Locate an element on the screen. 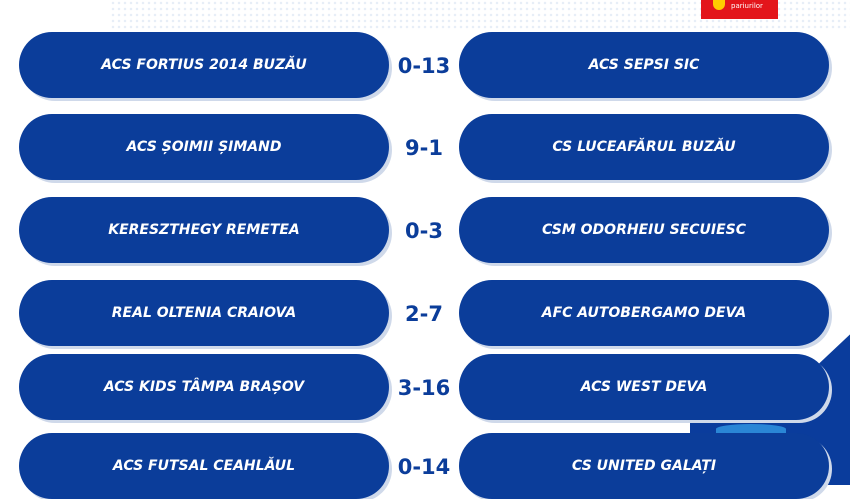 This screenshot has height=499, width=850. away-team: CSM ODORHEIU SECUIESC is located at coordinates (644, 230).